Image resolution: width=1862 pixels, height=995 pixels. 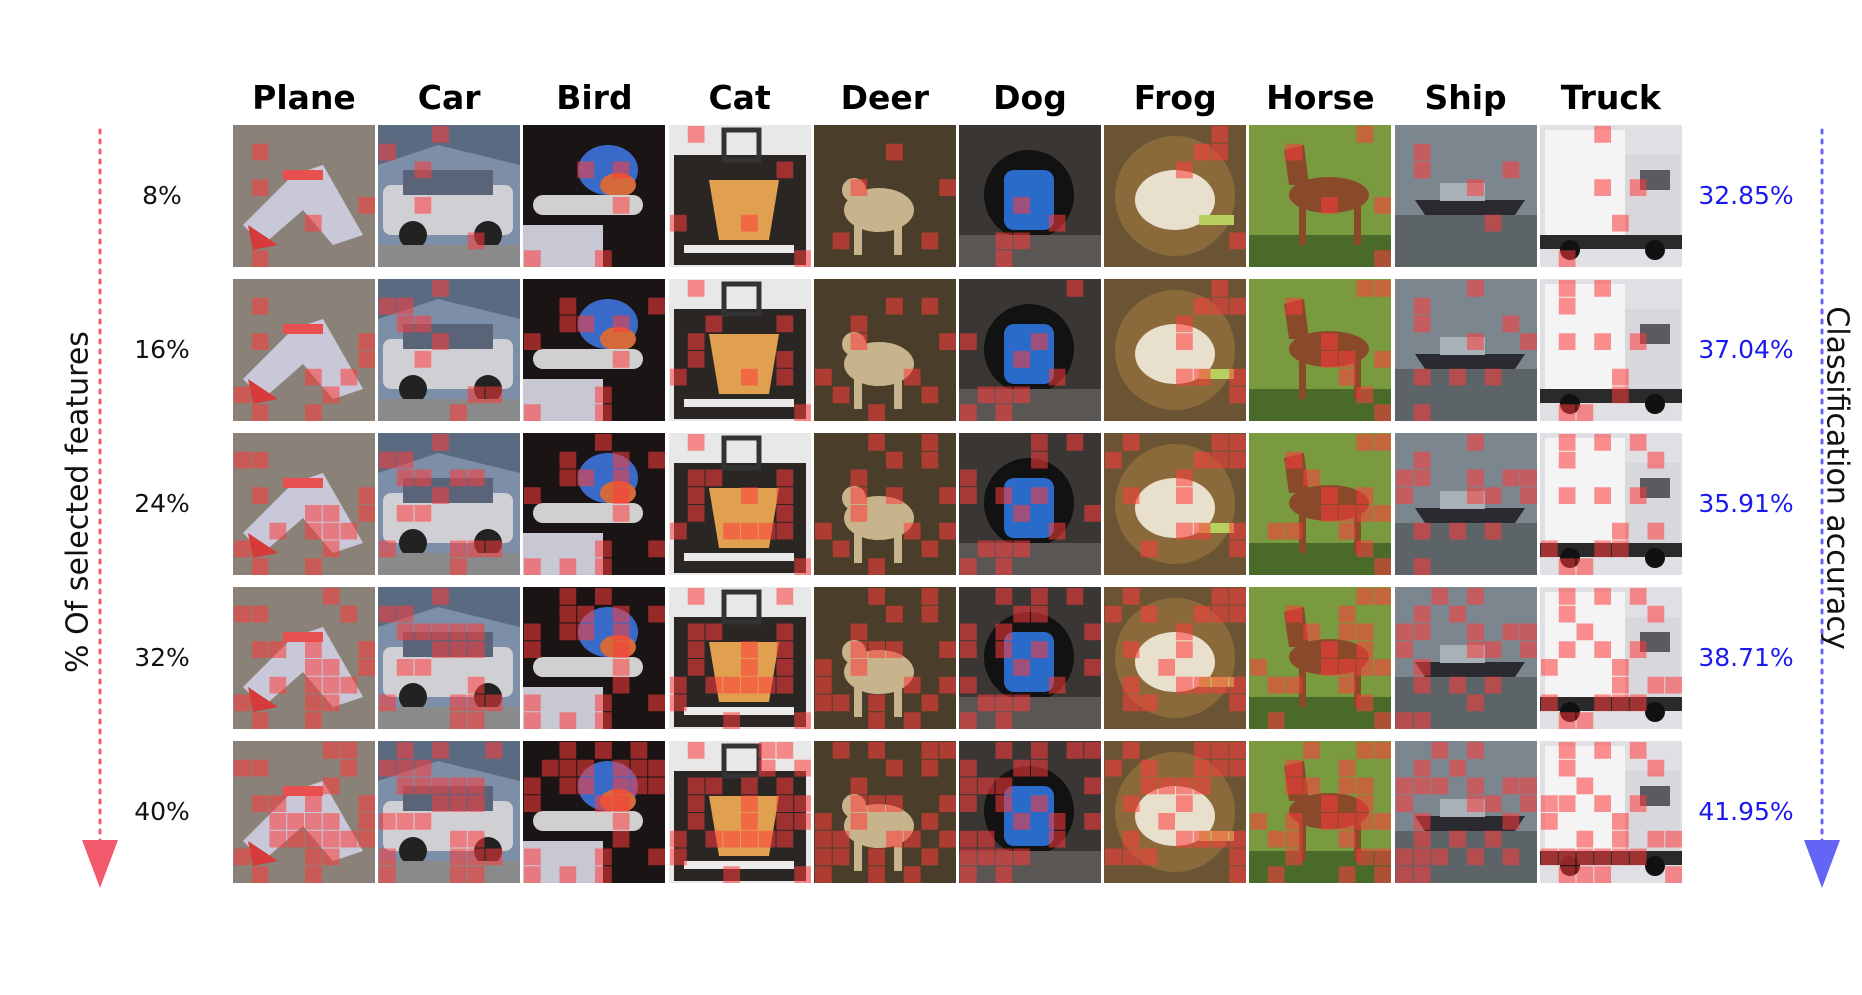 I want to click on image-tile-deer, so click(x=884, y=504).